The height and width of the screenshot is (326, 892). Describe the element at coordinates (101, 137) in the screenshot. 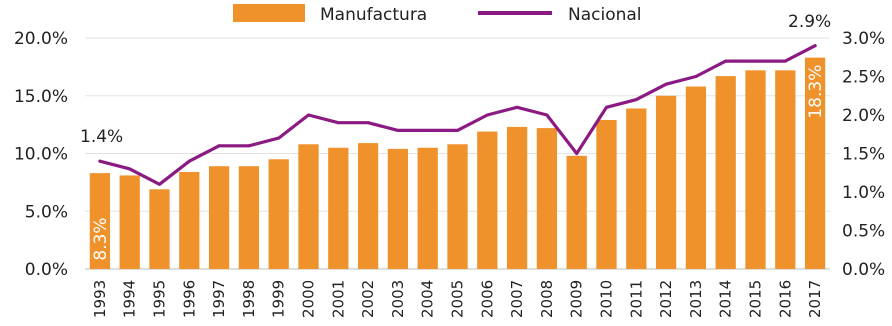

I see `line-first-label: 1.4%` at that location.